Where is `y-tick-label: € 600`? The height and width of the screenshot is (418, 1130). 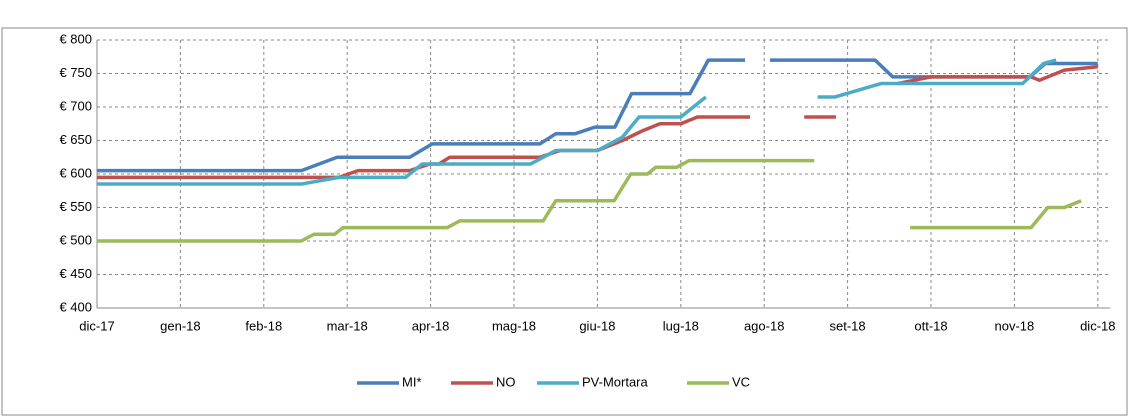 y-tick-label: € 600 is located at coordinates (75, 172).